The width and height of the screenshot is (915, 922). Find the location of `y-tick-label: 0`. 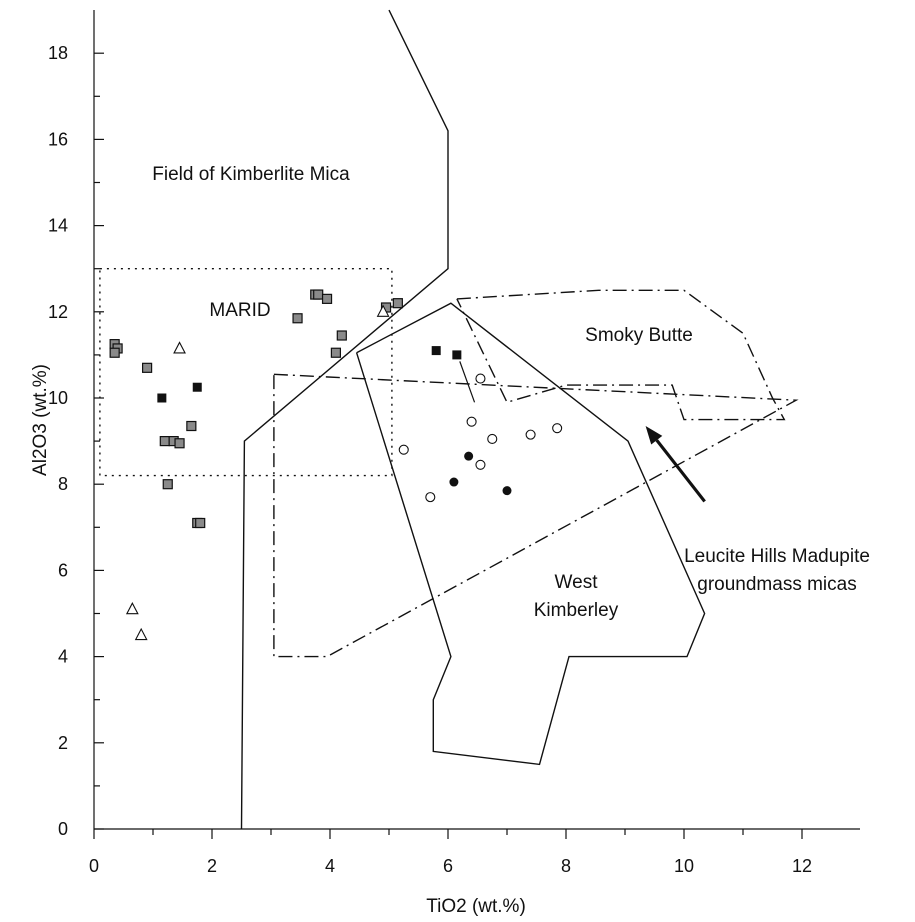

y-tick-label: 0 is located at coordinates (63, 829).